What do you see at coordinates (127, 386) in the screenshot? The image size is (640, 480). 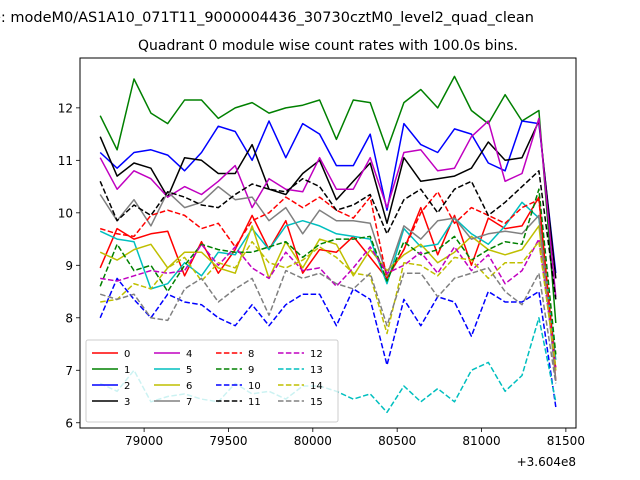 I see `legend-label-2: 2` at bounding box center [127, 386].